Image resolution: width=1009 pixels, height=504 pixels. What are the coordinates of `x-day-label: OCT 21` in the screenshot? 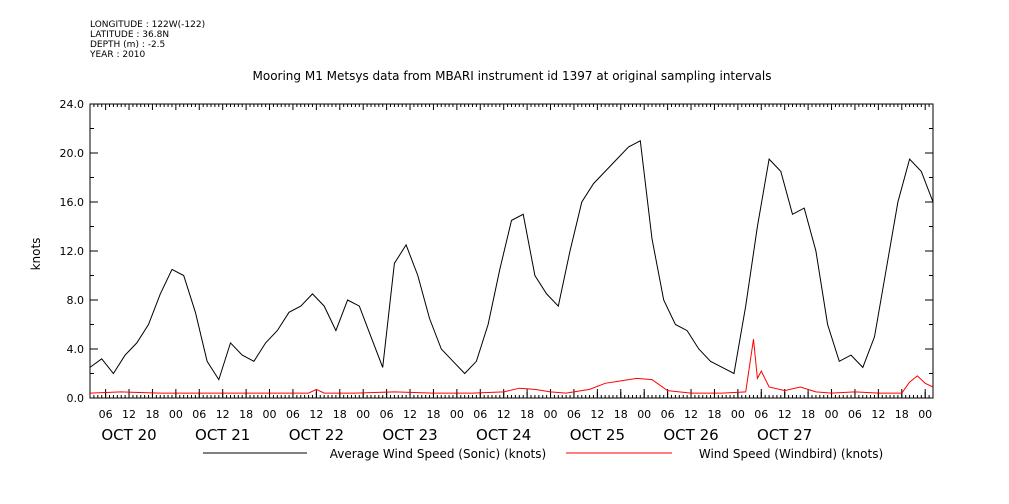 It's located at (222, 435).